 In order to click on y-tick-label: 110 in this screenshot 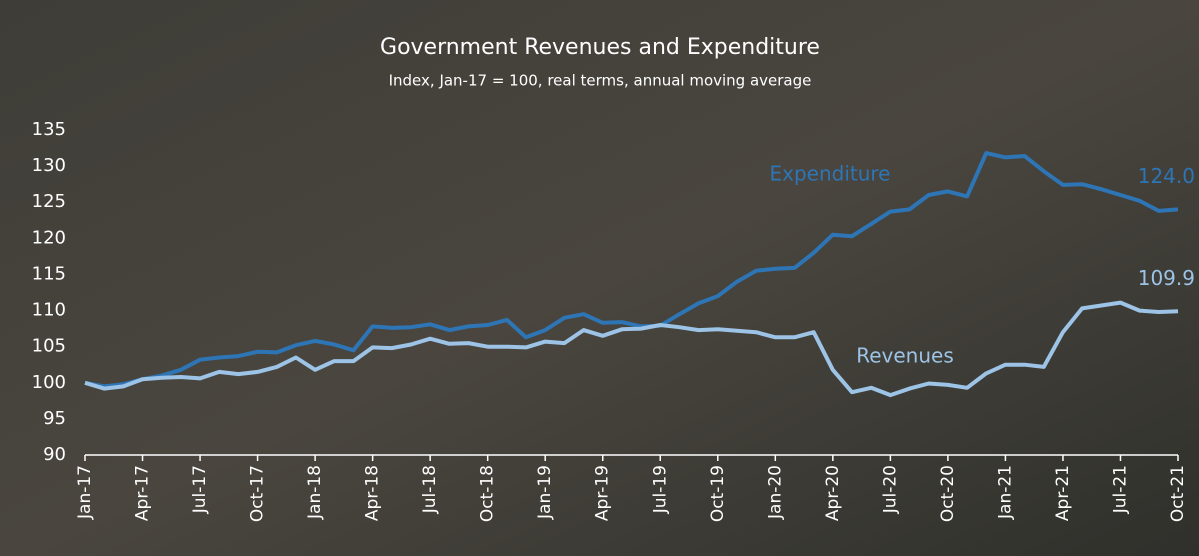, I will do `click(49, 310)`.